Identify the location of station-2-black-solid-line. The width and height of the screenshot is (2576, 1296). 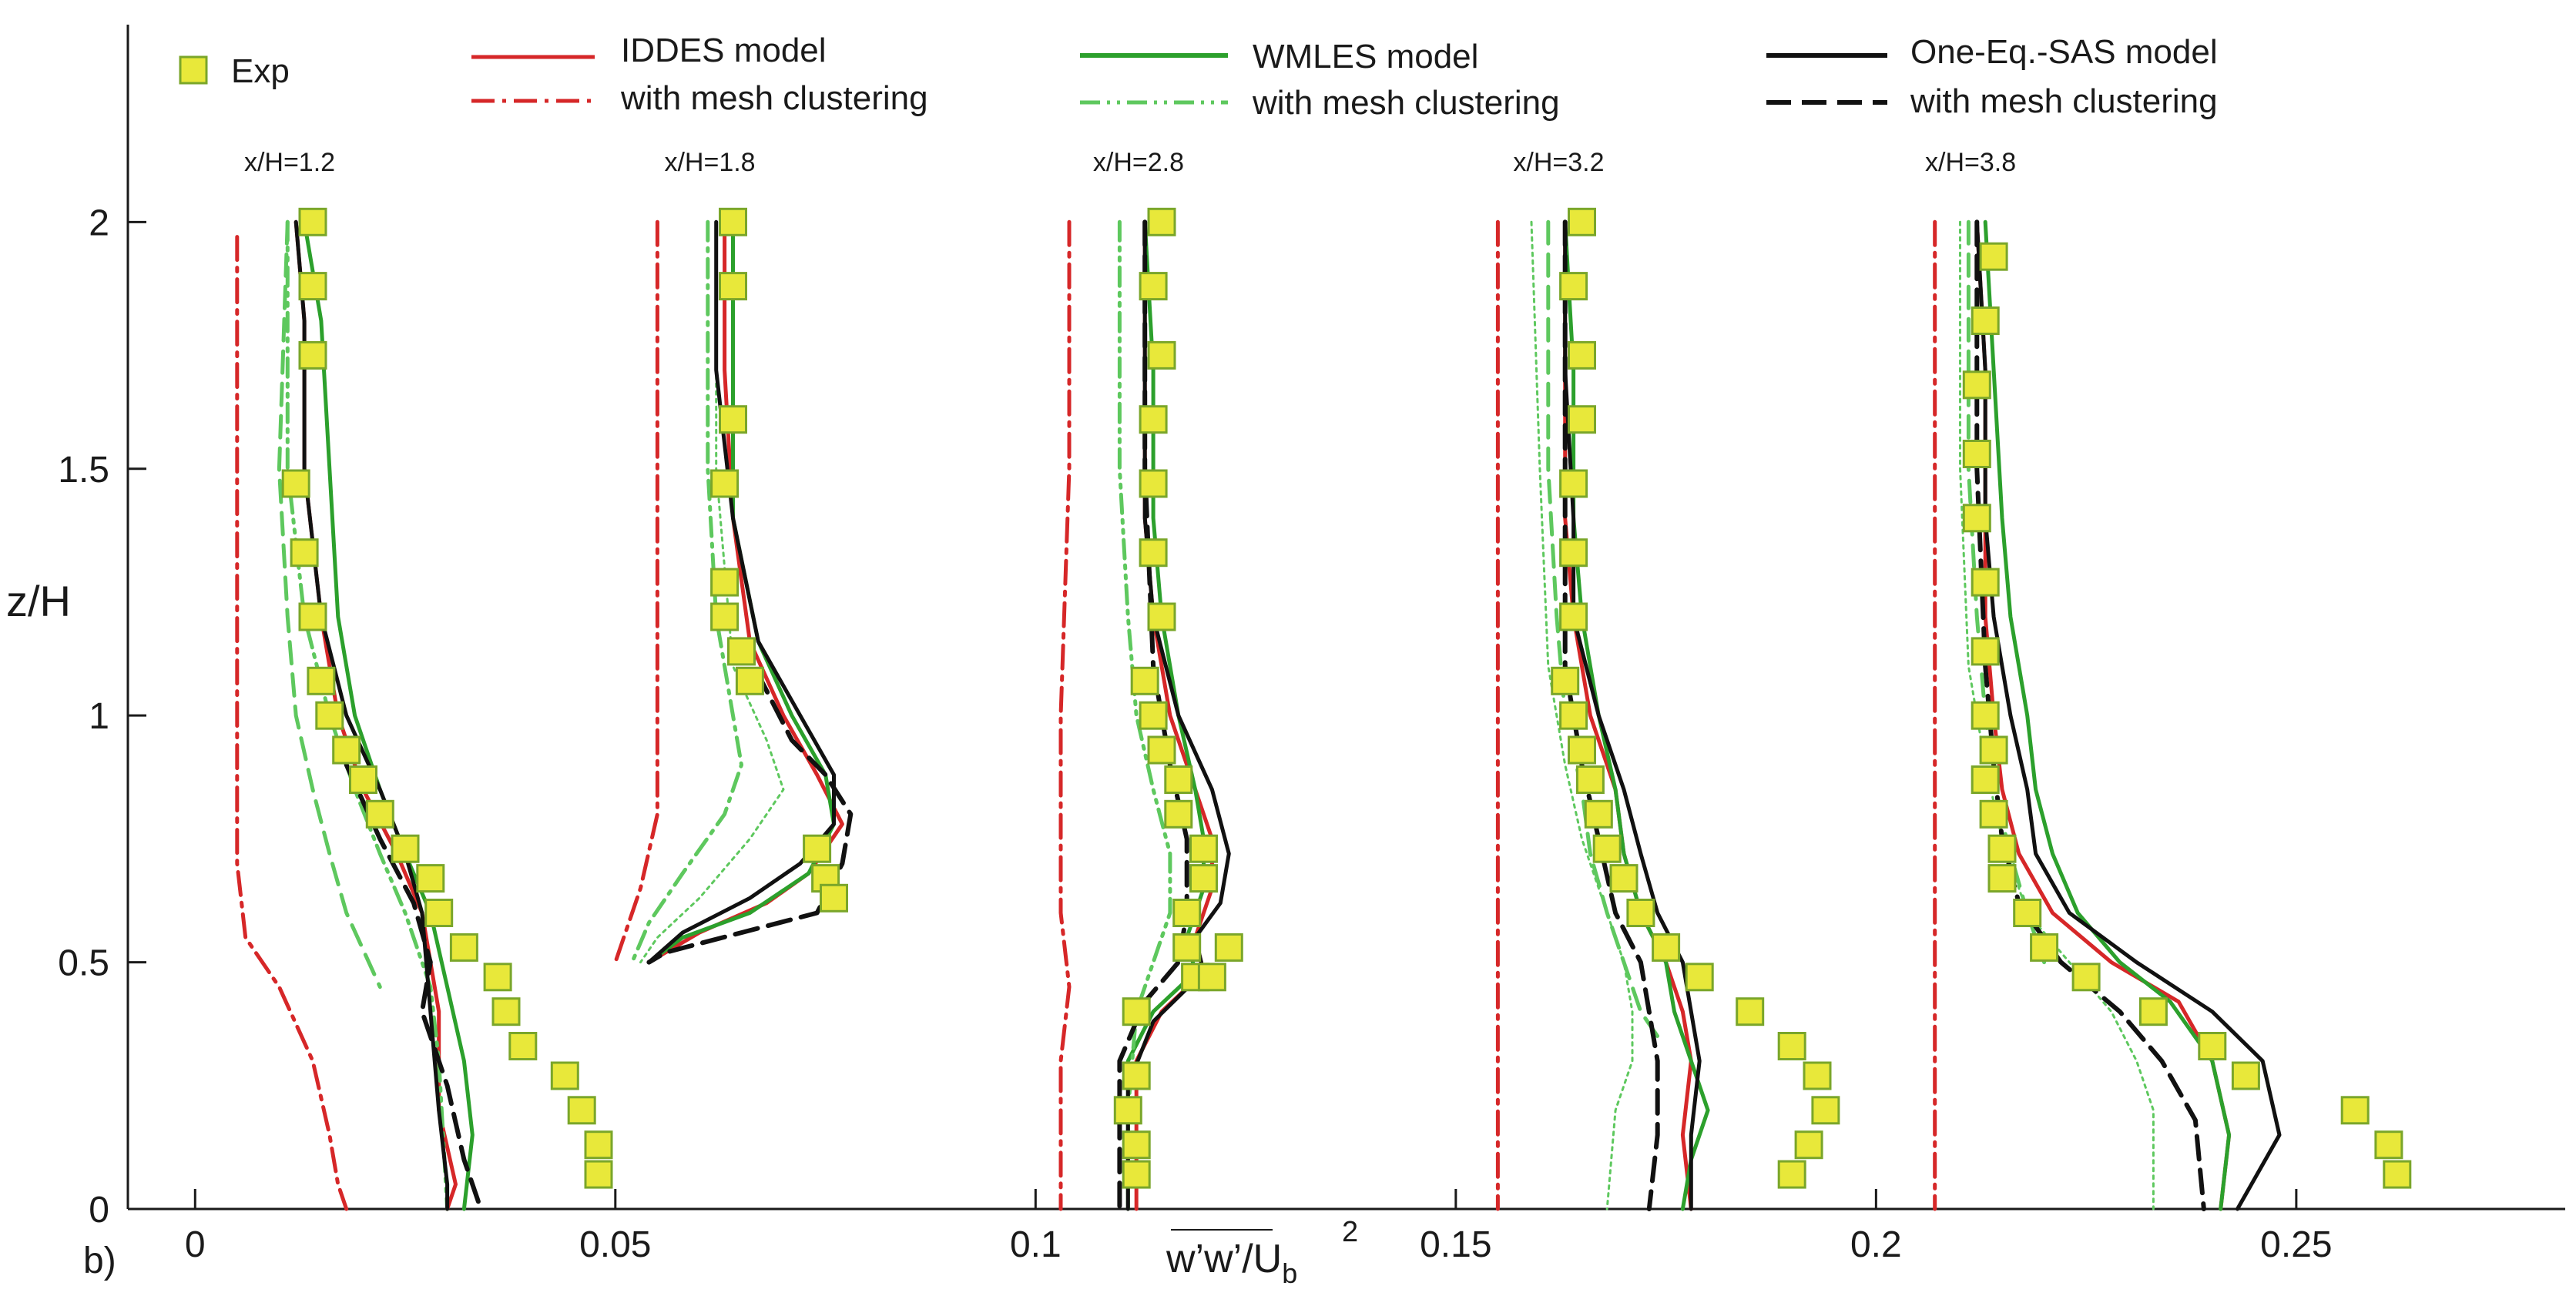
(741, 592).